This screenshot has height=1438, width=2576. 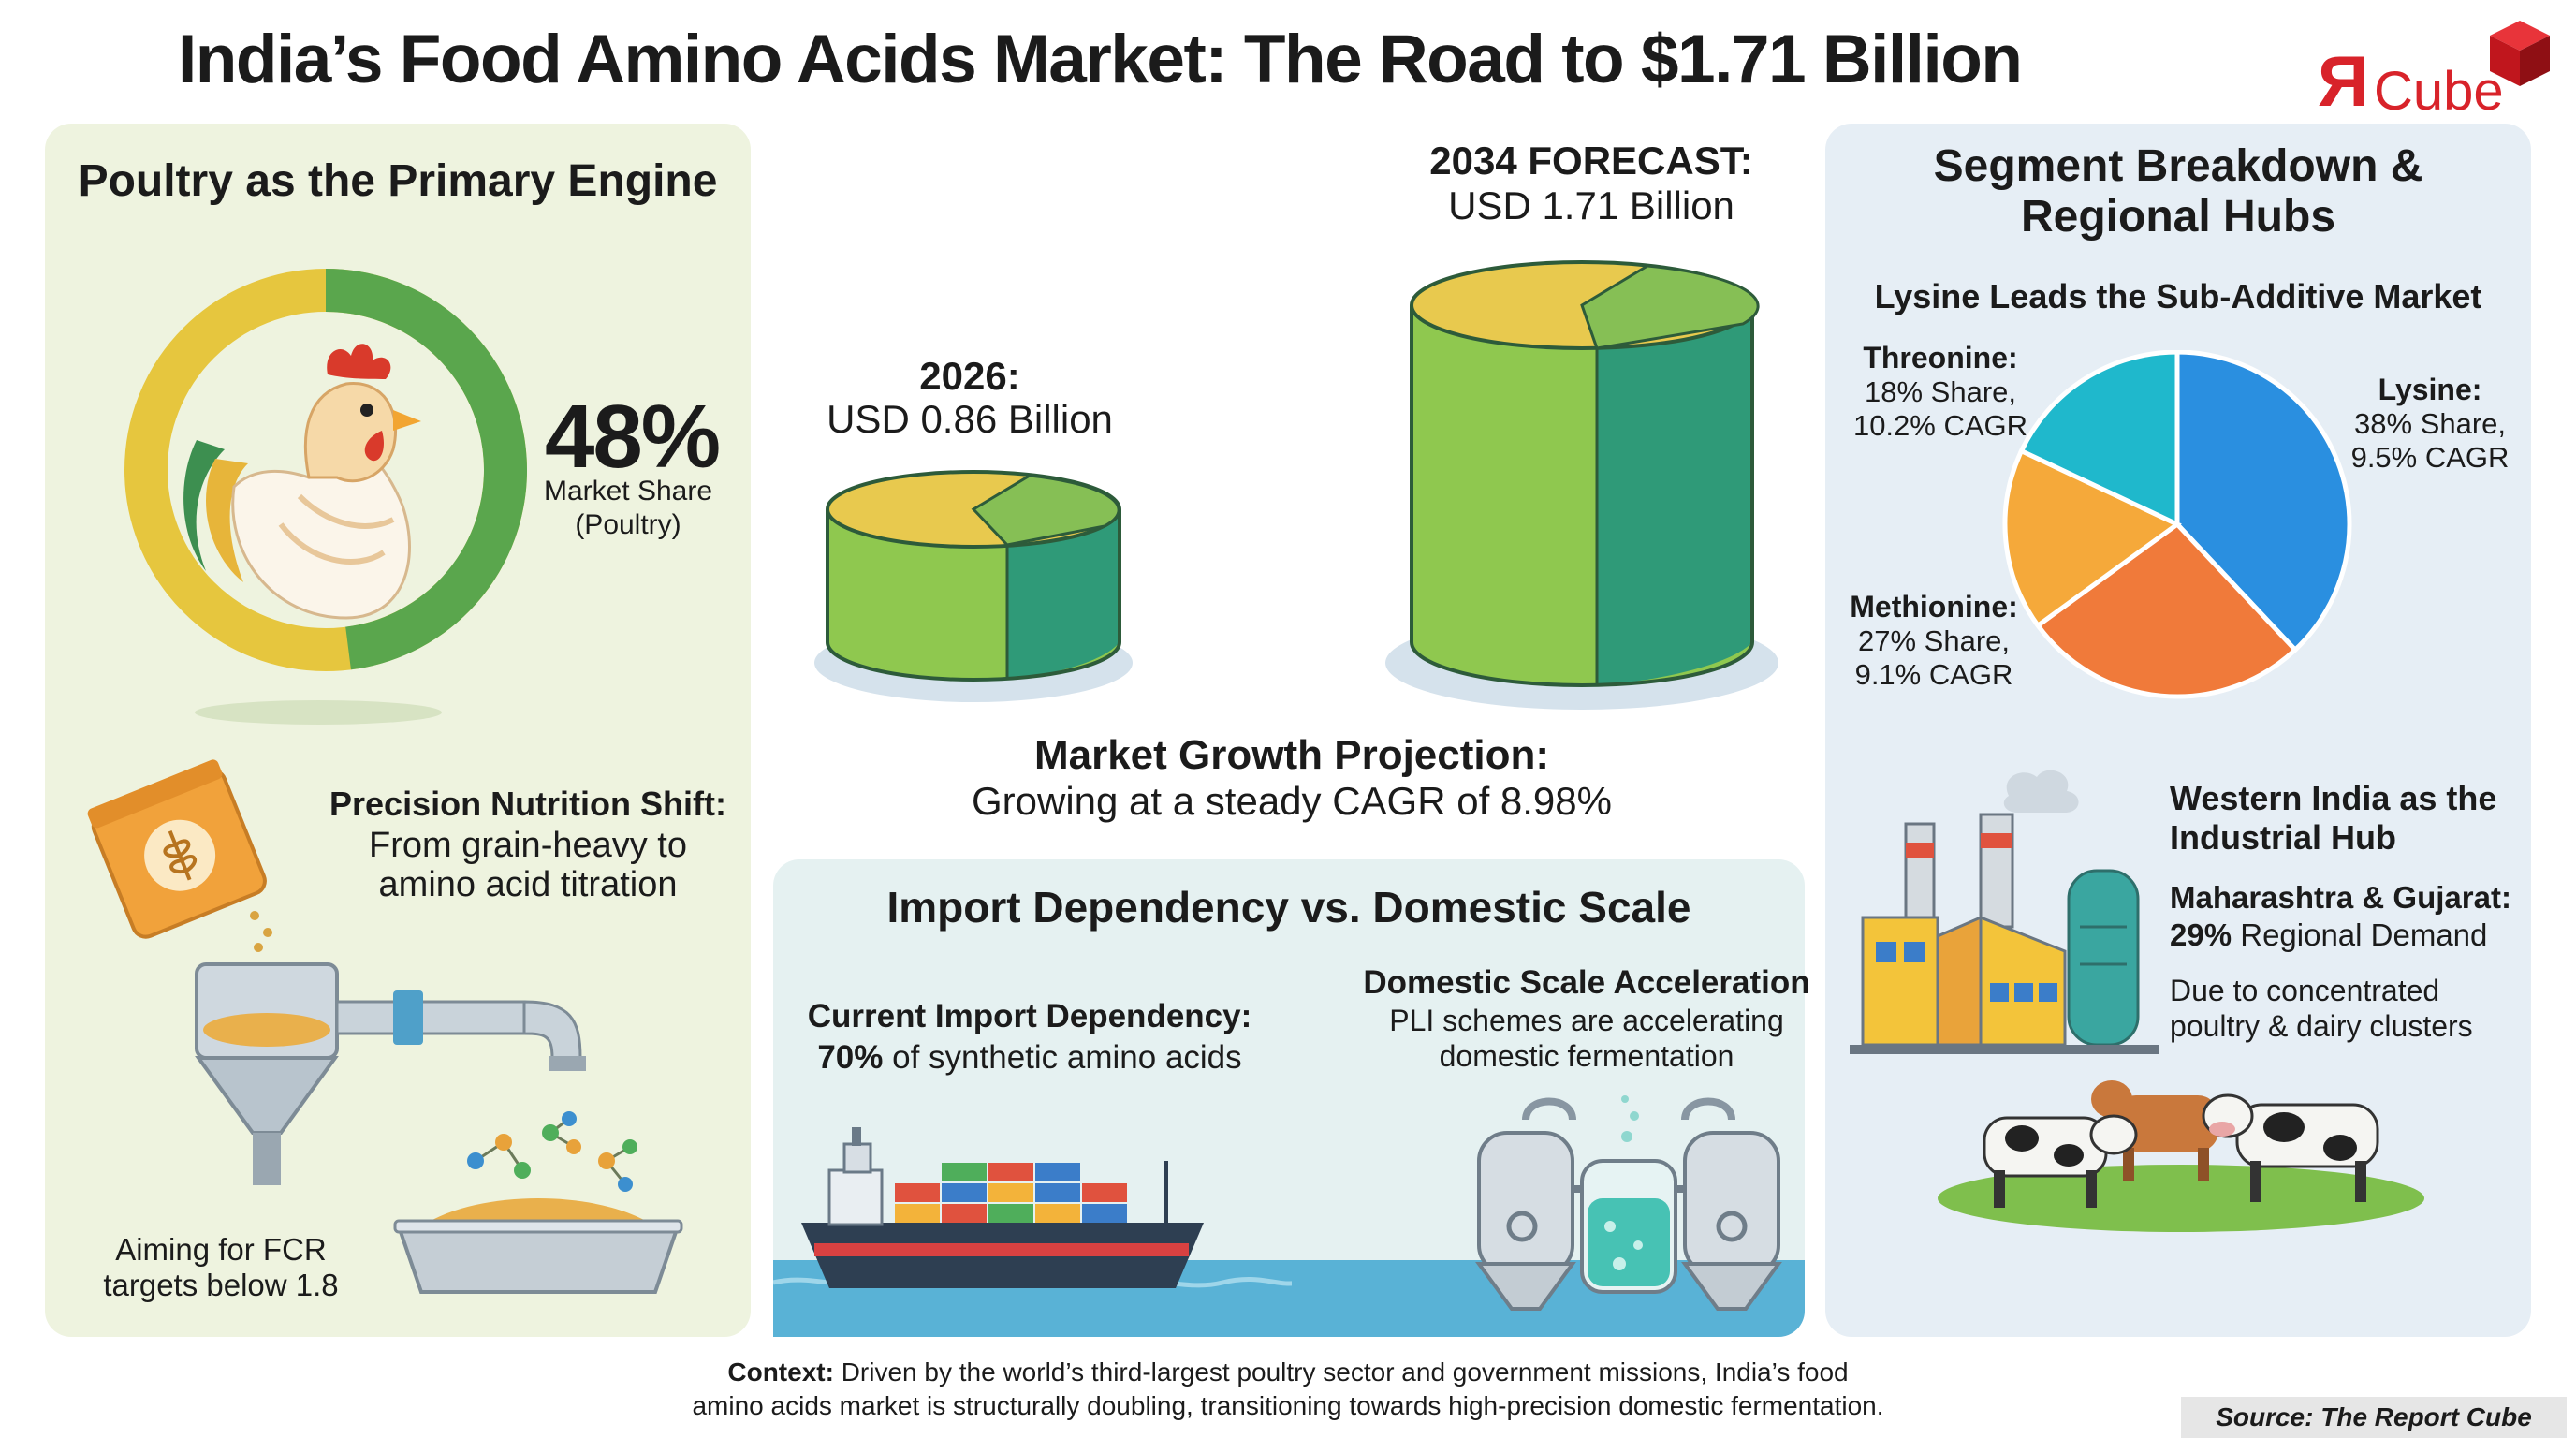 What do you see at coordinates (2263, 501) in the screenshot?
I see `pie-slice-lysine` at bounding box center [2263, 501].